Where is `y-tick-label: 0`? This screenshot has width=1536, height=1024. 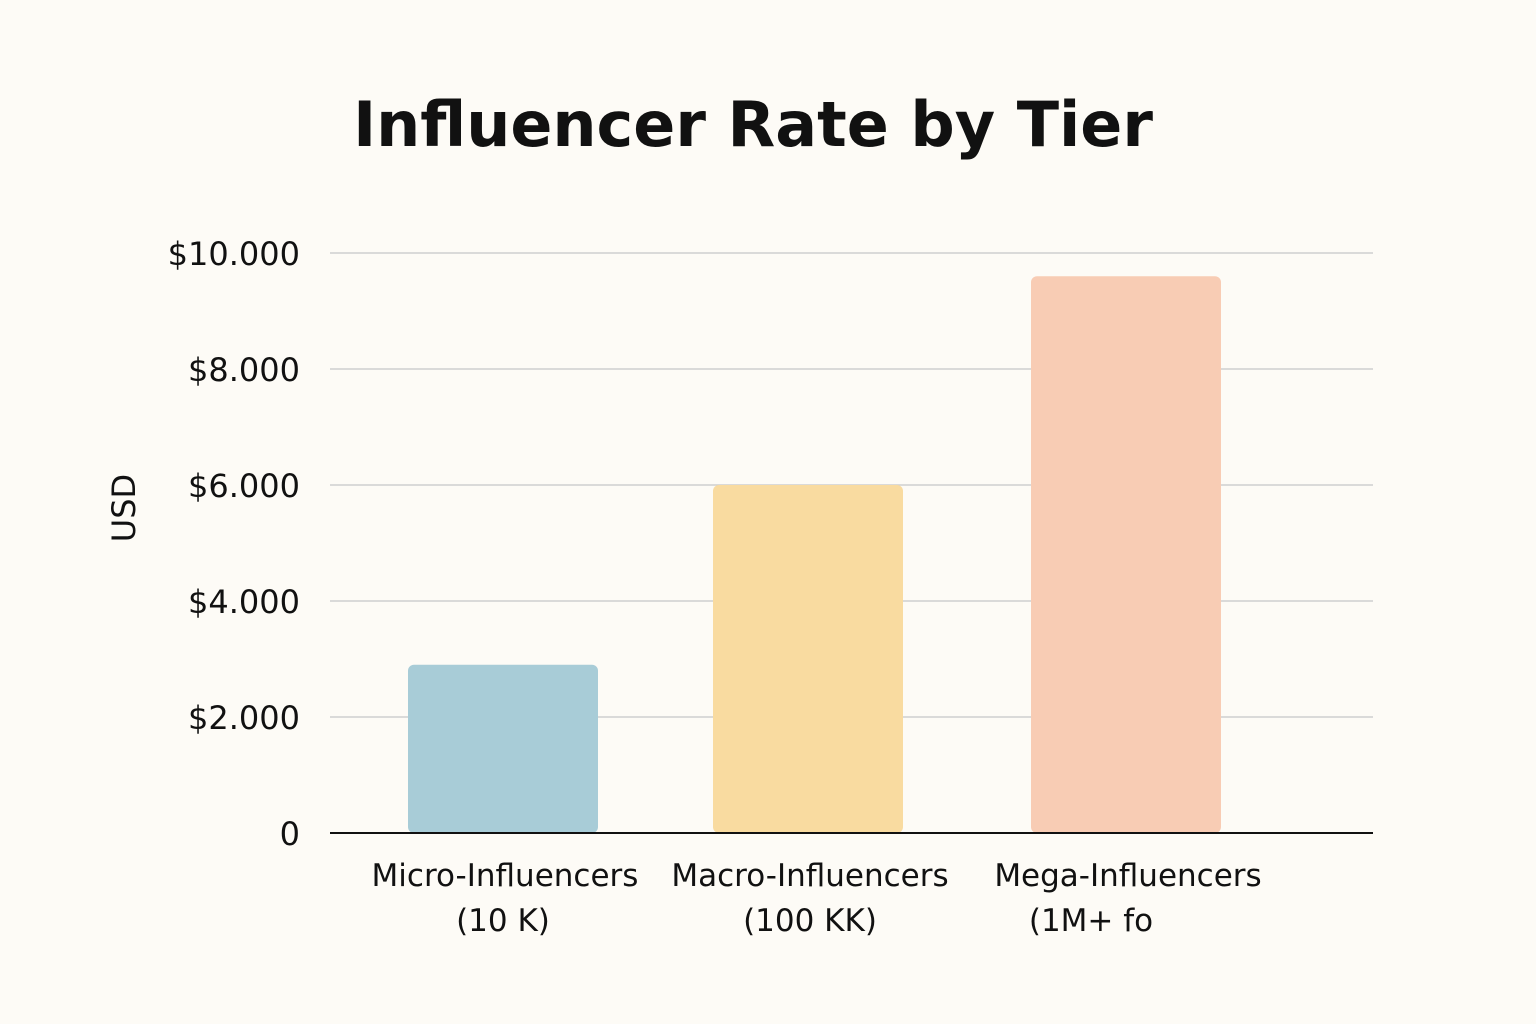
y-tick-label: 0 is located at coordinates (290, 834).